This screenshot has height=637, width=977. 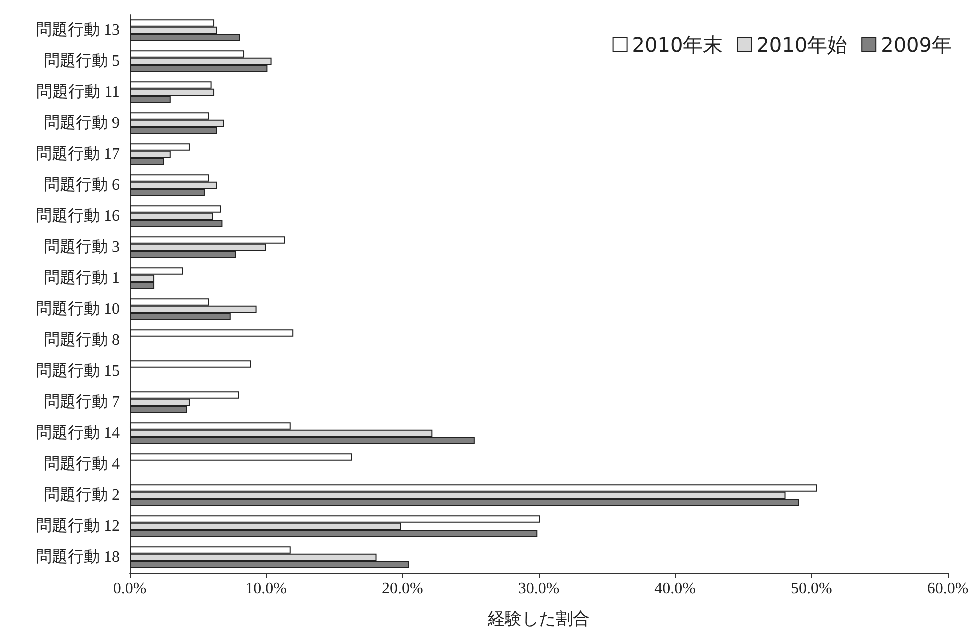 I want to click on y-tick-label: 問題行動 12, so click(x=78, y=526).